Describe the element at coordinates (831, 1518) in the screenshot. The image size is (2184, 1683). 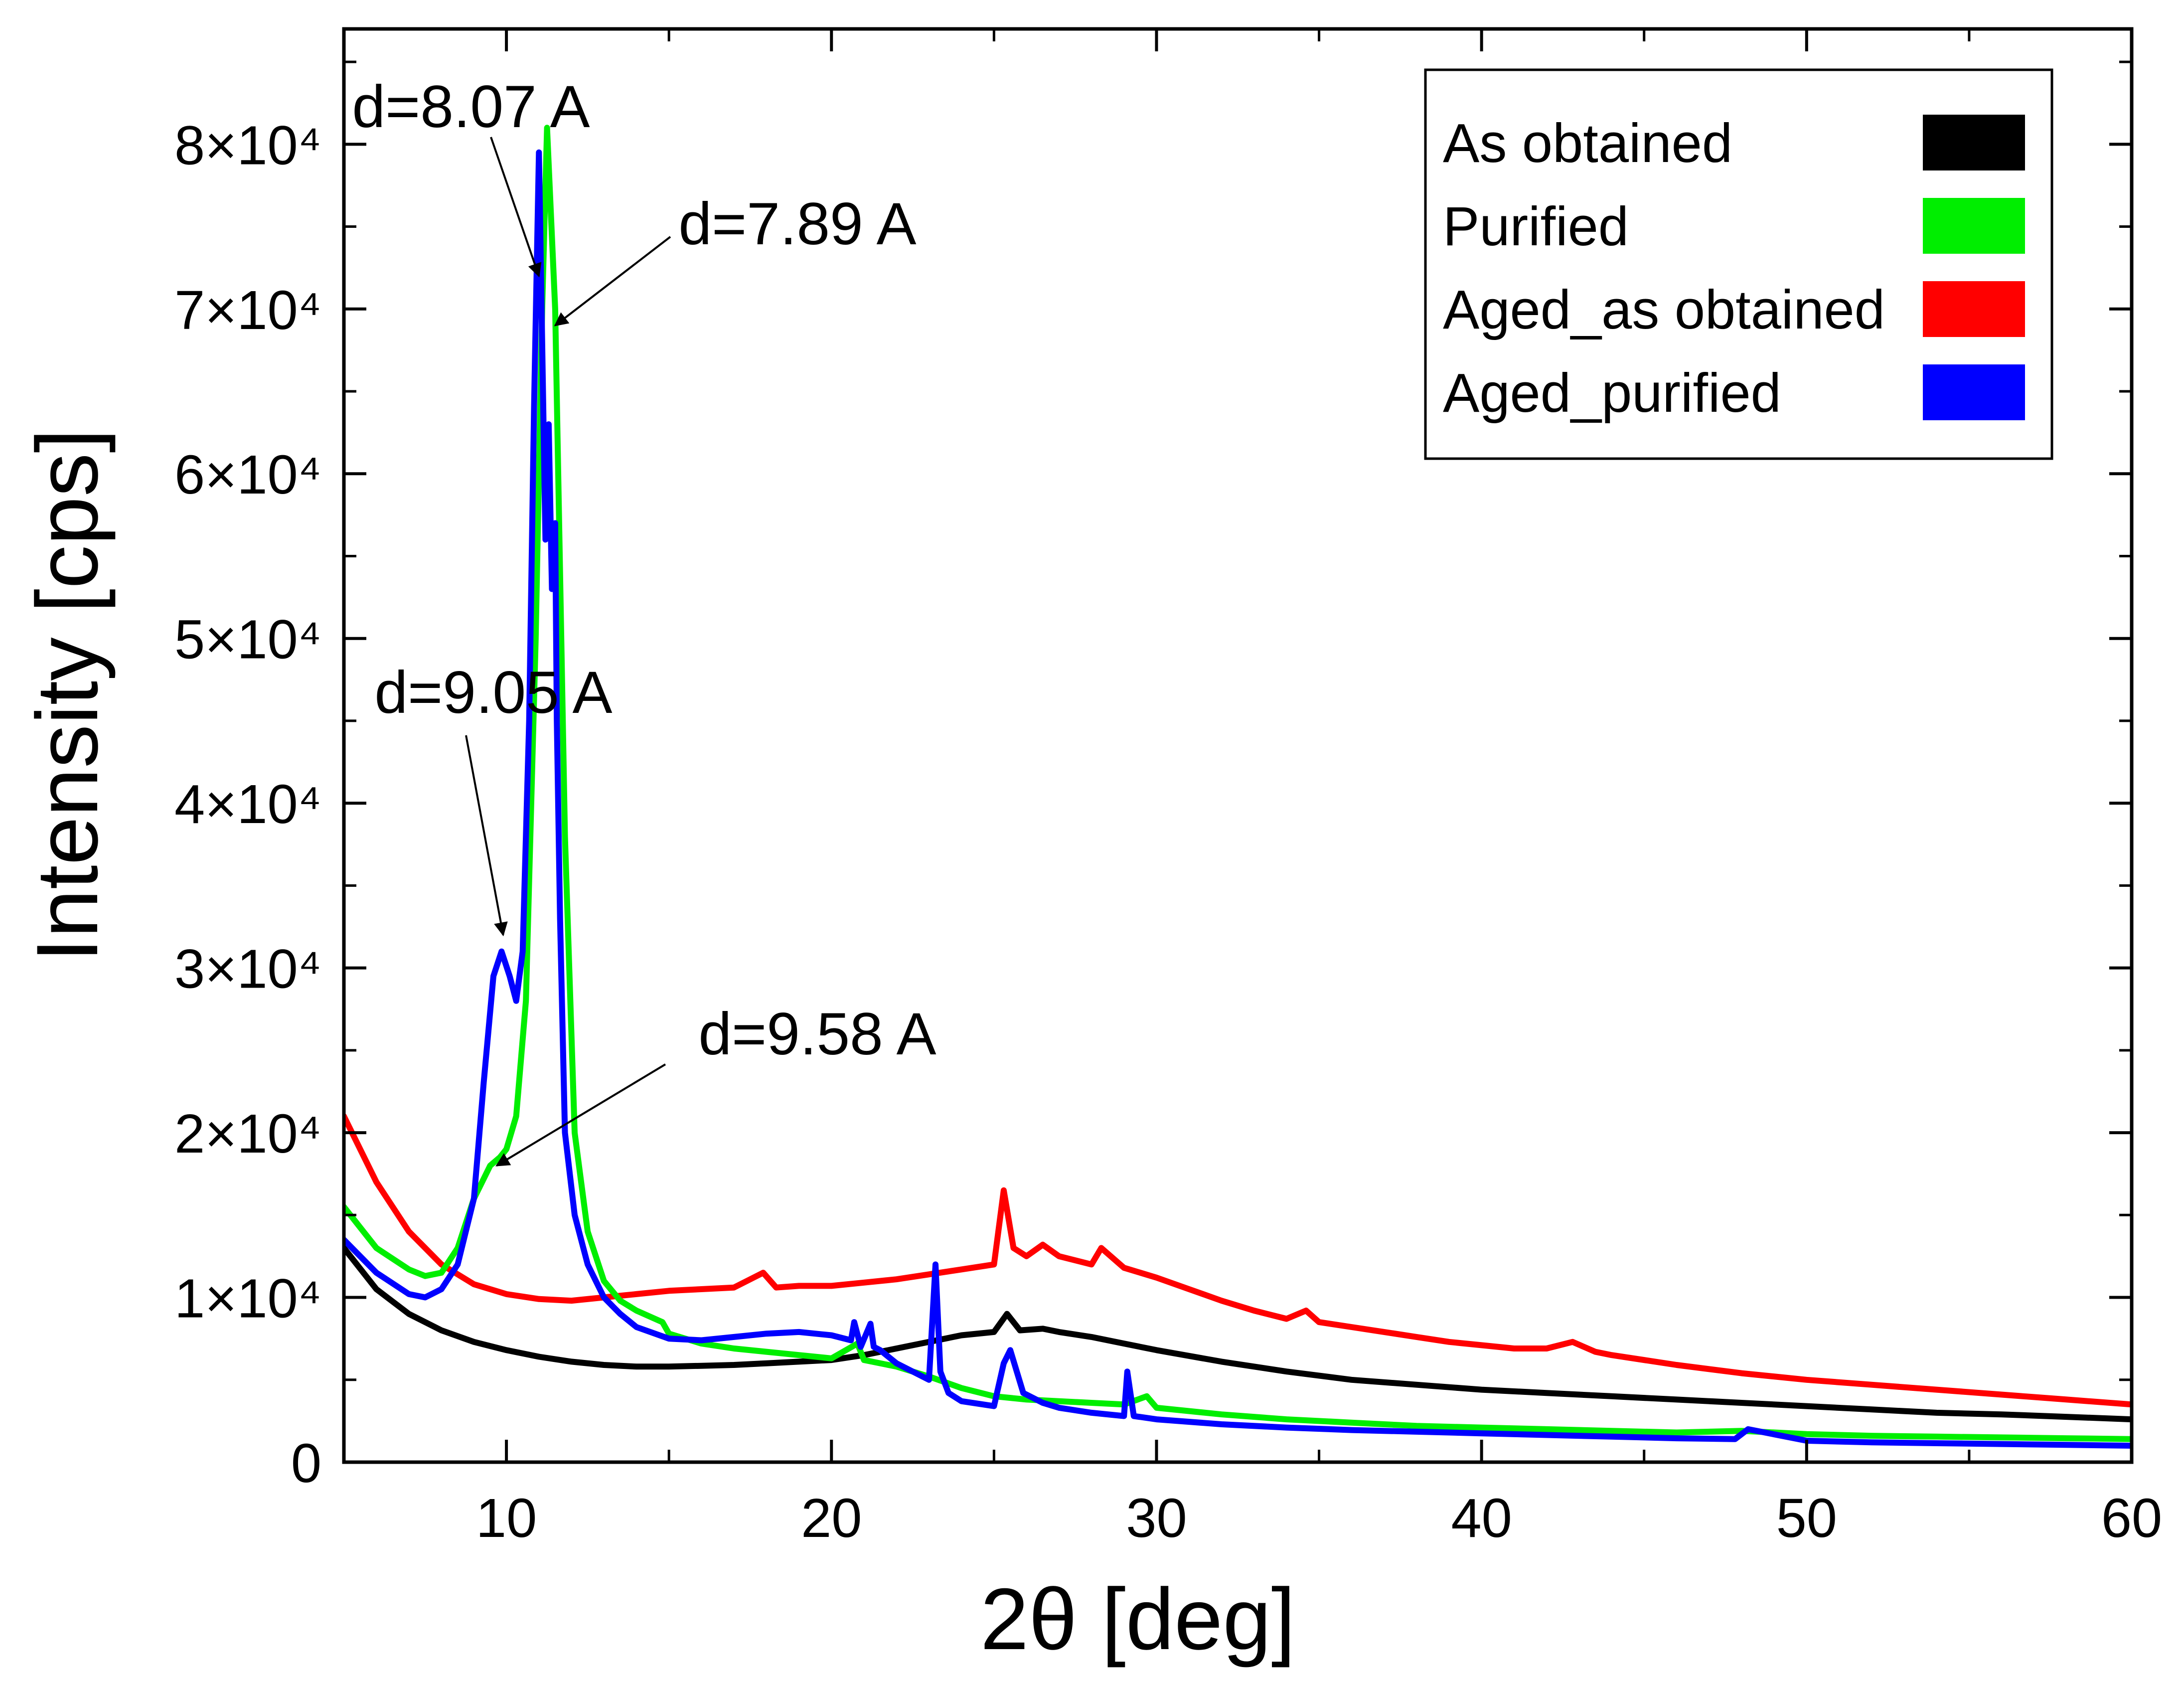
I see `x-tick-label: 20` at that location.